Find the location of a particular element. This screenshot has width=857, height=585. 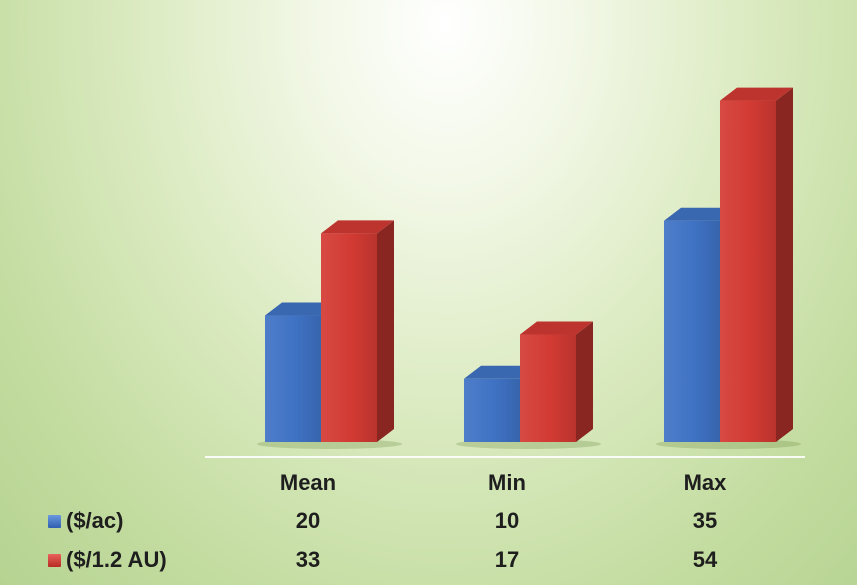

table-value-per-acre-min: 10 is located at coordinates (507, 520).